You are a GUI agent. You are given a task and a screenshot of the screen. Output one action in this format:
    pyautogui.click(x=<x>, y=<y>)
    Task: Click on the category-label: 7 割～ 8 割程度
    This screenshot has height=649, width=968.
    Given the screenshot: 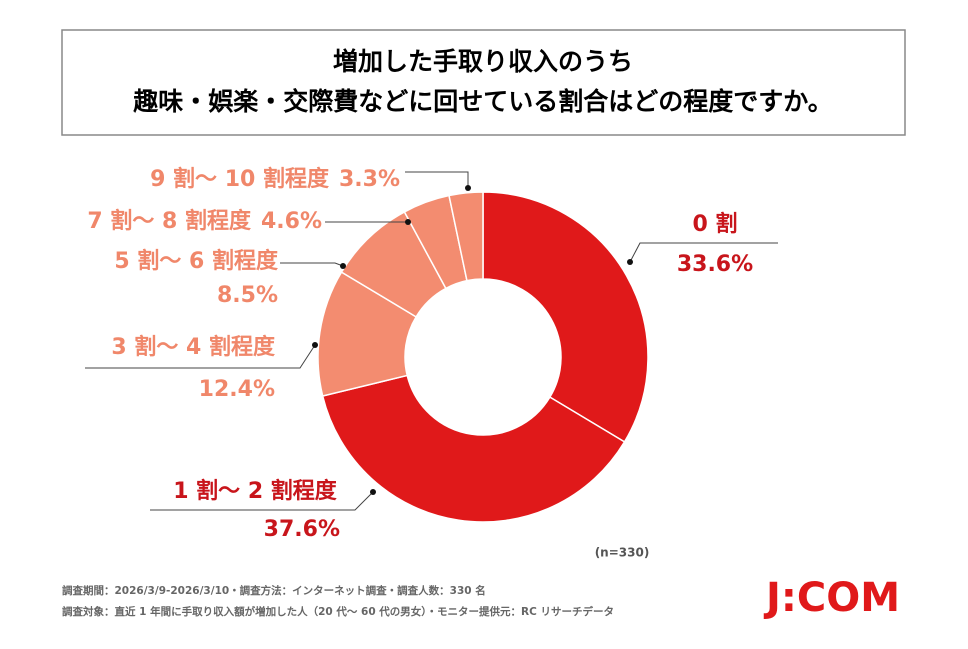 What is the action you would take?
    pyautogui.click(x=169, y=221)
    